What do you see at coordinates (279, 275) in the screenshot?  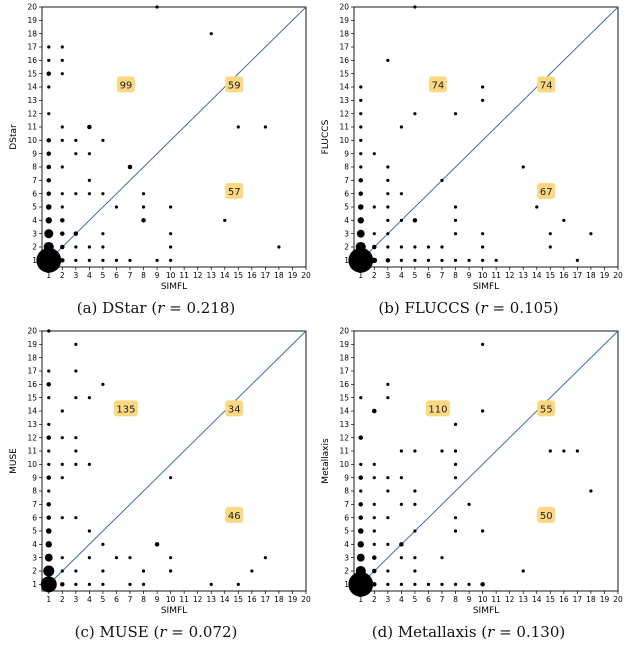 I see `x-tick-label: 18` at bounding box center [279, 275].